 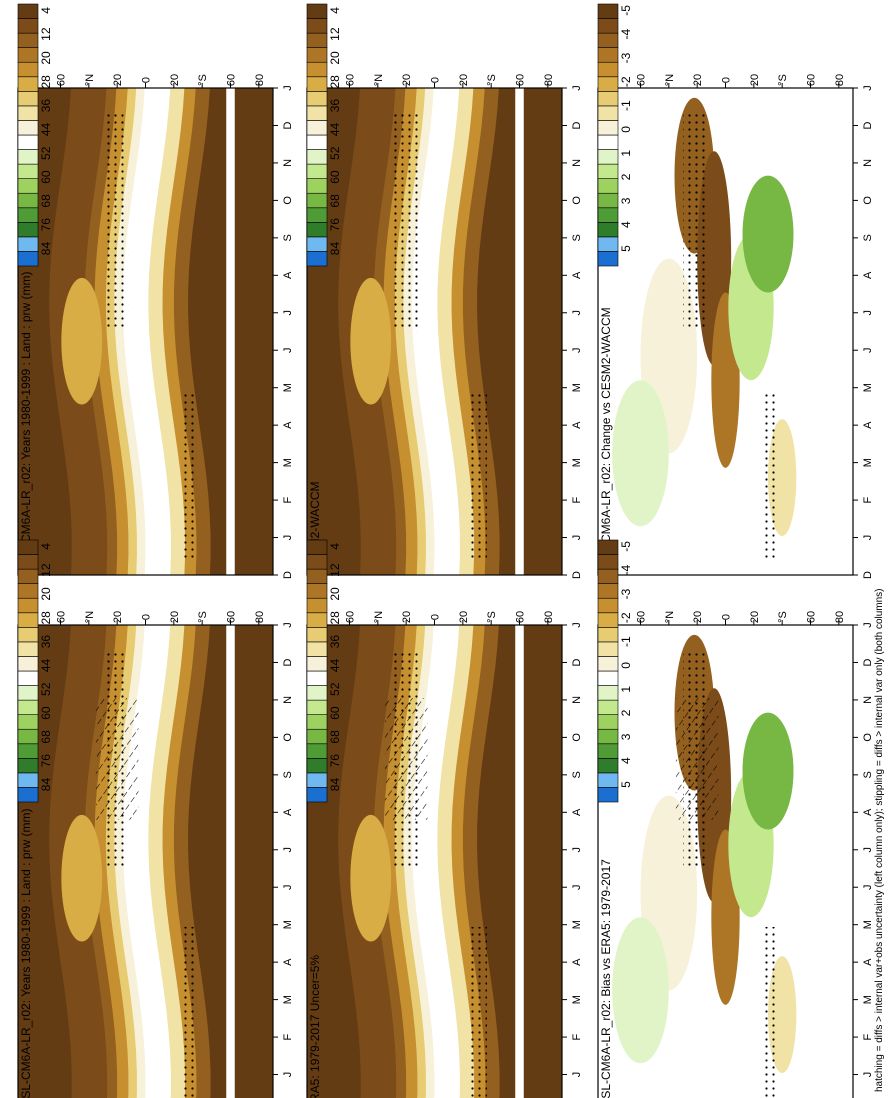 I want to click on lat-tick-label: °S, so click(x=783, y=80).